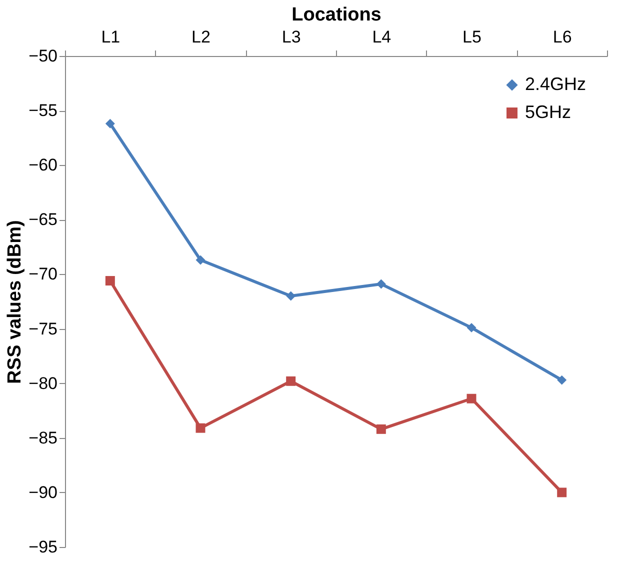 The image size is (627, 567). What do you see at coordinates (562, 37) in the screenshot?
I see `x-tick-label: L6` at bounding box center [562, 37].